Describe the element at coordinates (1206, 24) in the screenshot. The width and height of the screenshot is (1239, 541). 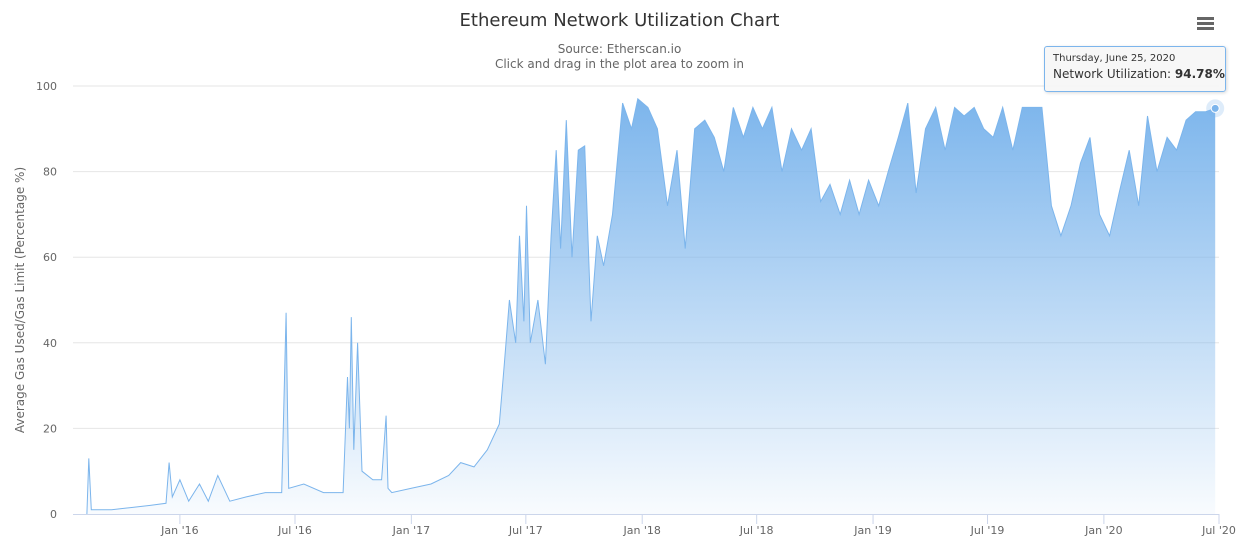
I see `hamburger-menu-icon` at that location.